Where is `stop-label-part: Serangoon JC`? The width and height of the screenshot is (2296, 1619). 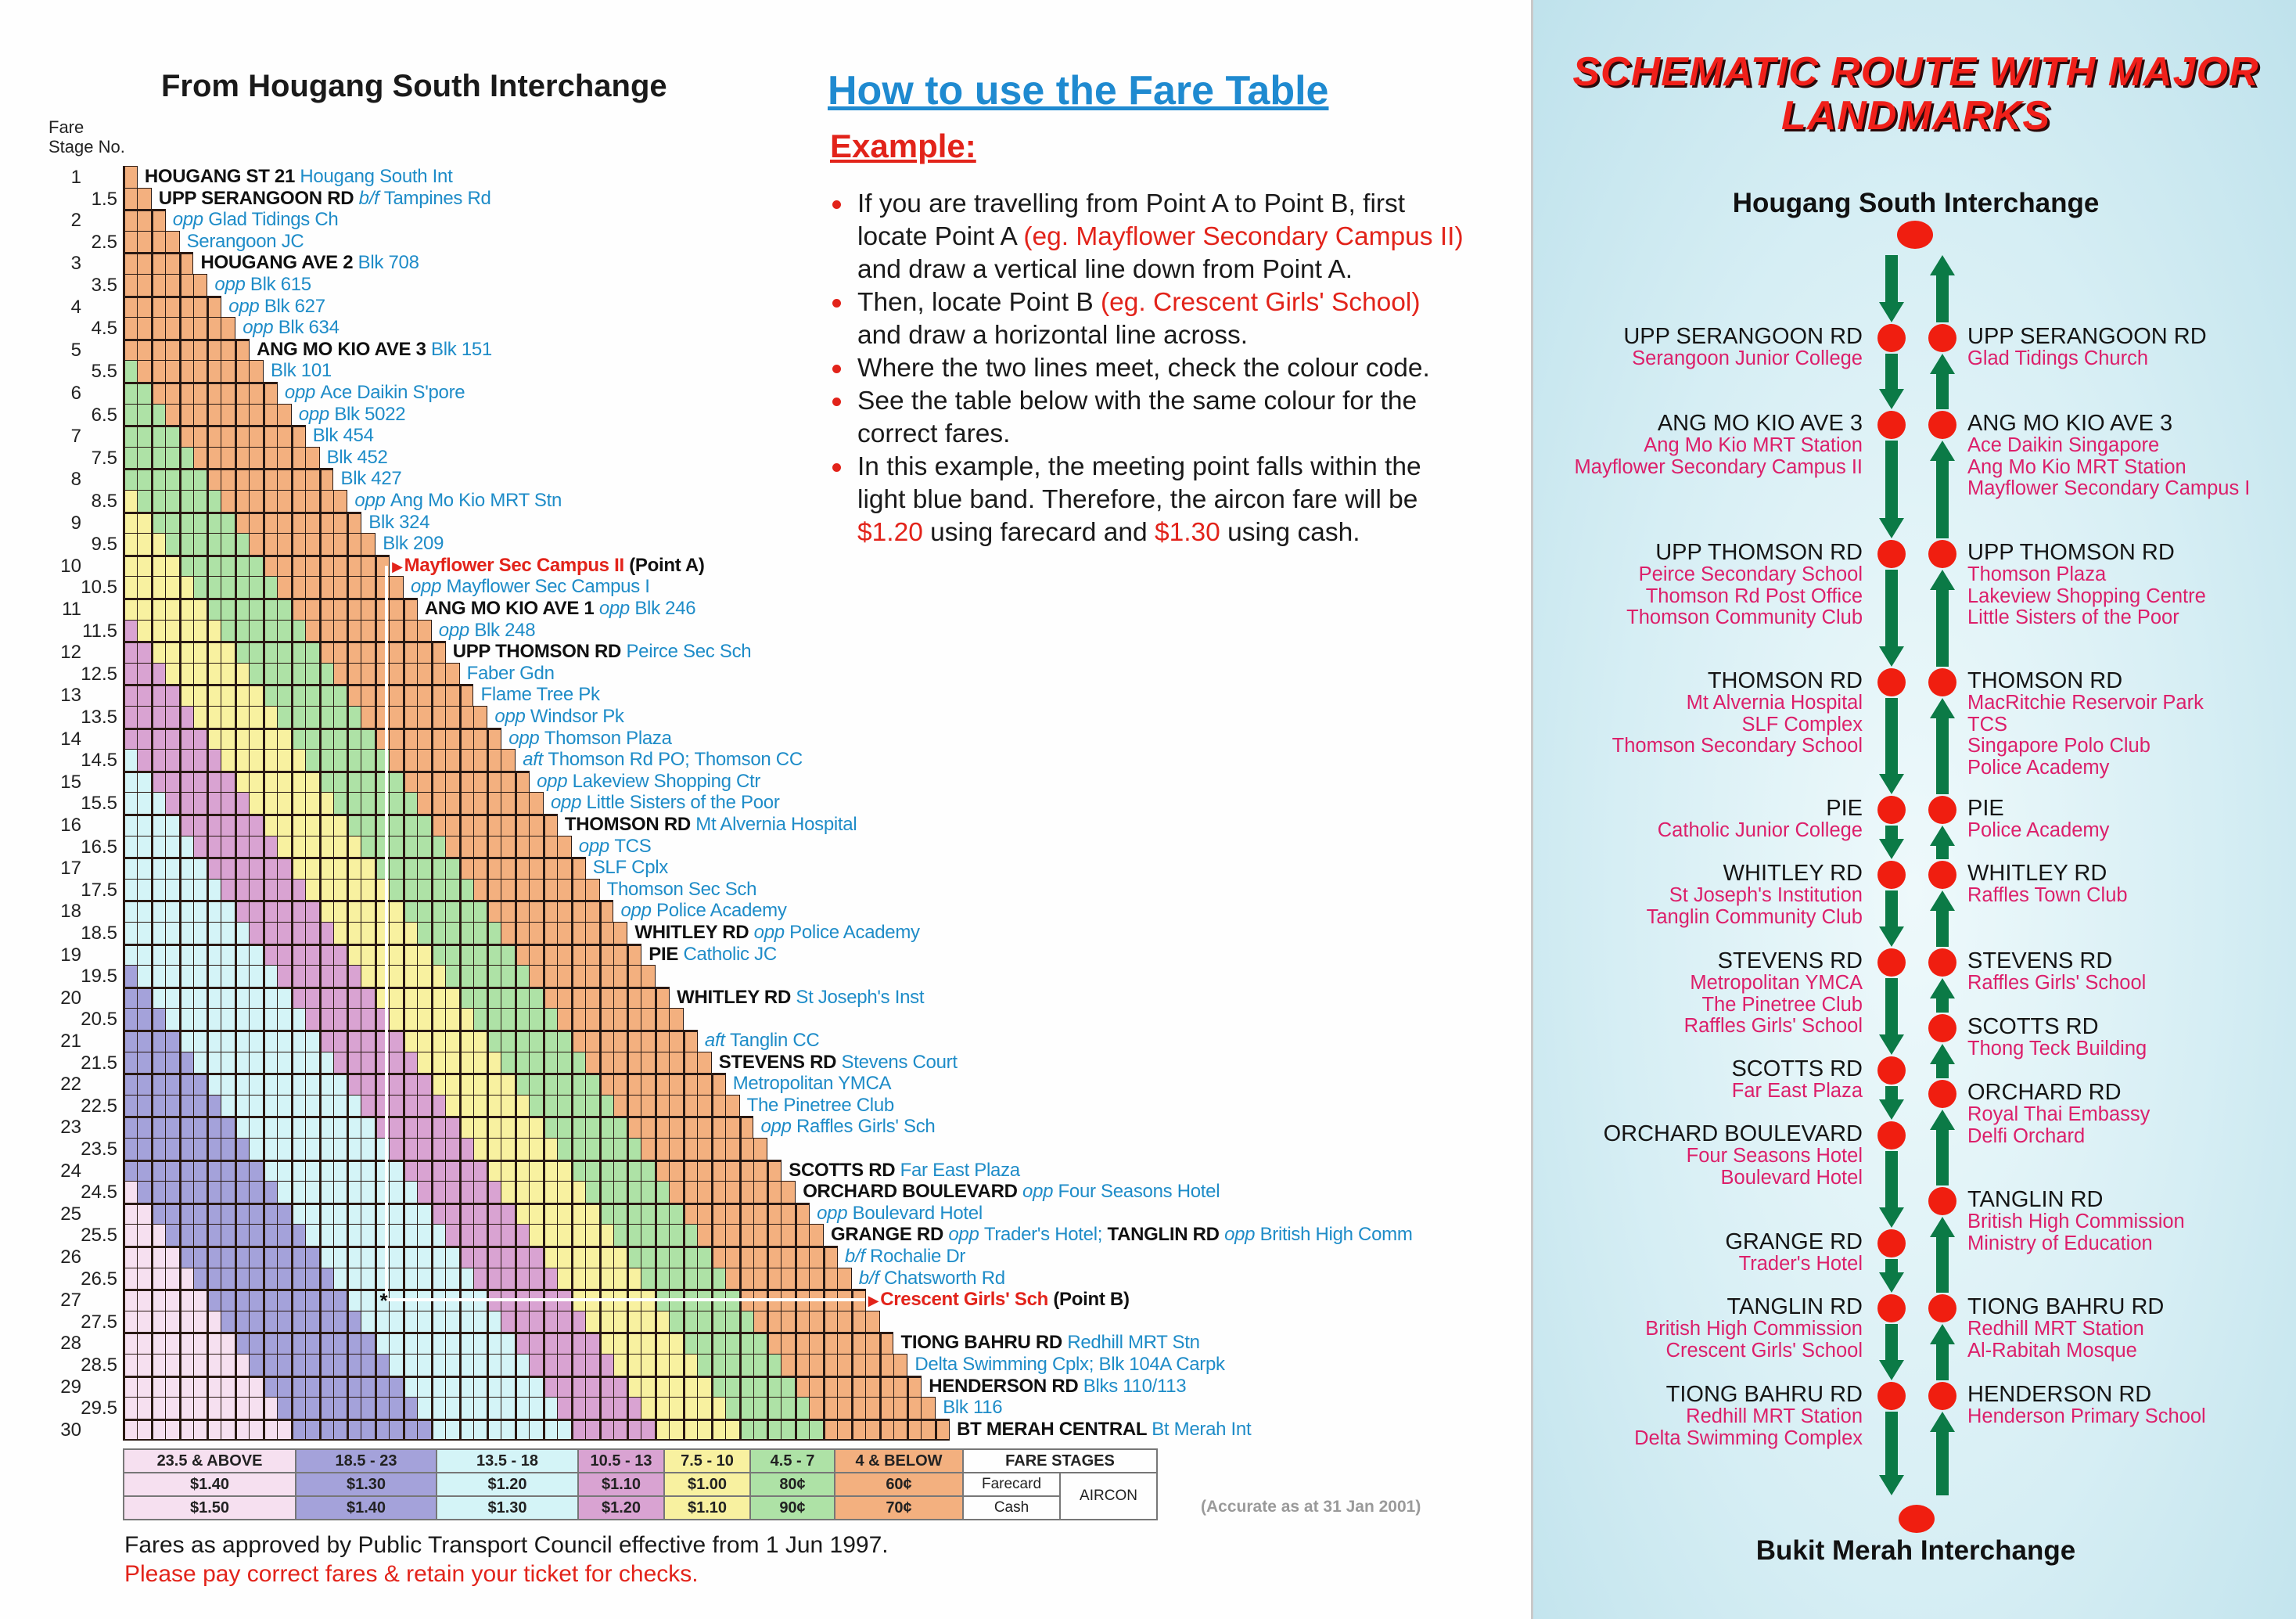
stop-label-part: Serangoon JC is located at coordinates (245, 241).